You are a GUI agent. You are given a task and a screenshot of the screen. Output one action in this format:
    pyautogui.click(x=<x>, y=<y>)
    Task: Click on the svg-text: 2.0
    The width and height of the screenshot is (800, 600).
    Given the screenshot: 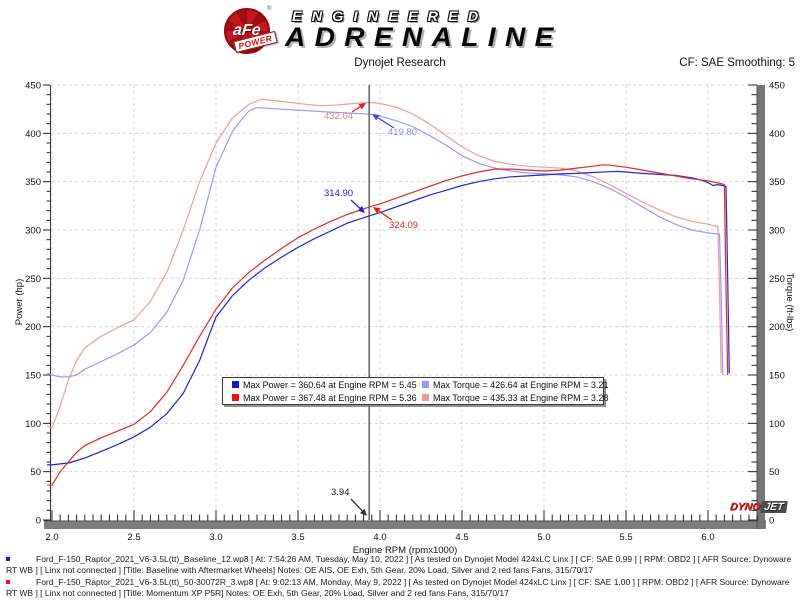 What is the action you would take?
    pyautogui.click(x=51, y=537)
    